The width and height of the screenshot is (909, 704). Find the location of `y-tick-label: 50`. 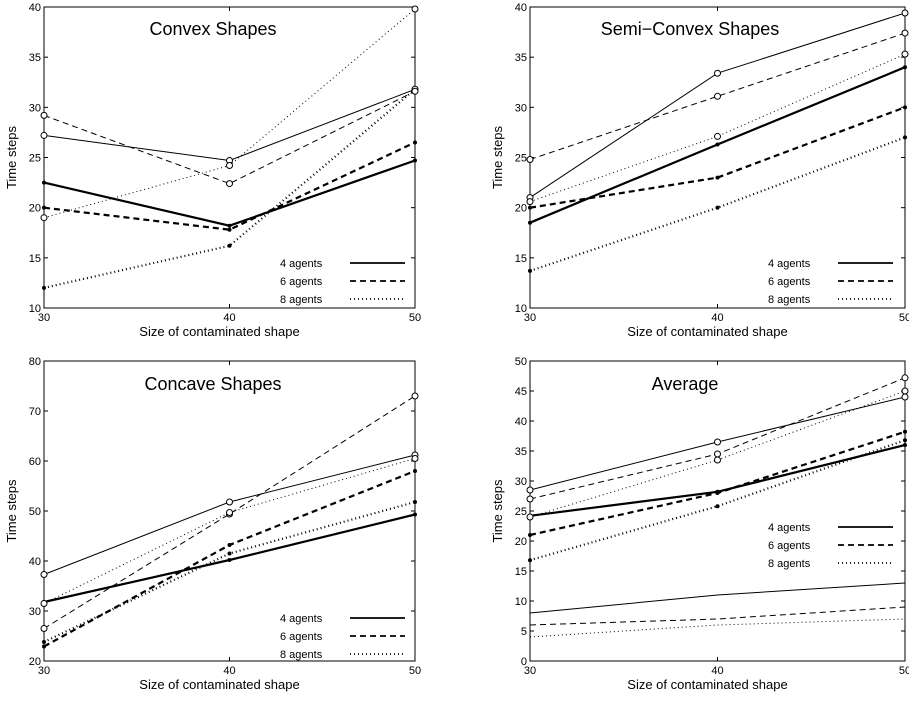

y-tick-label: 50 is located at coordinates (35, 512).